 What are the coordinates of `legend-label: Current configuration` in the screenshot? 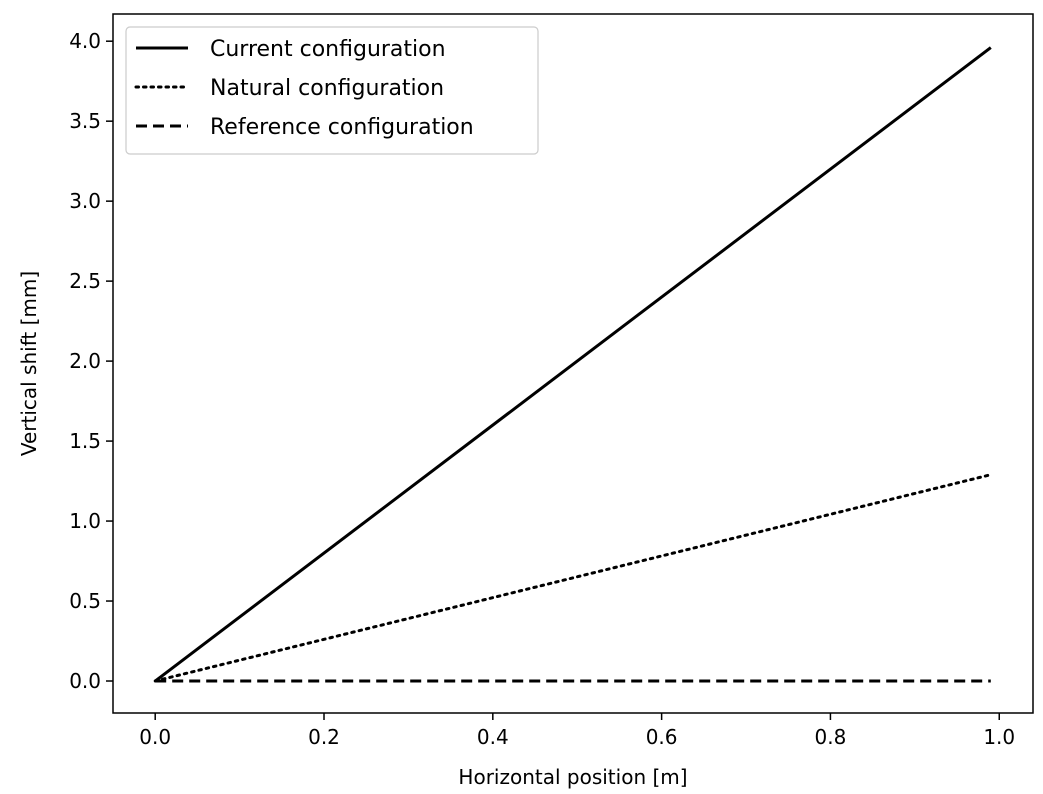 It's located at (328, 49).